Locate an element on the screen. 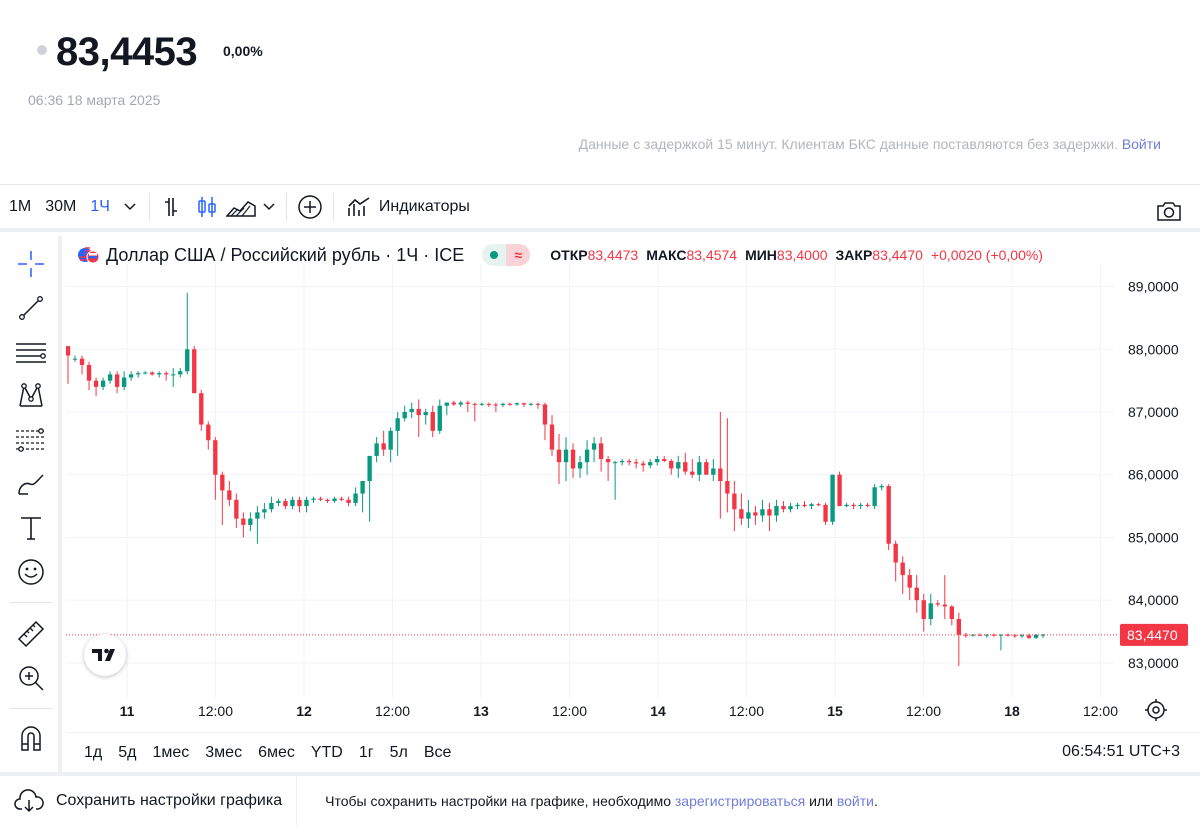 This screenshot has width=1200, height=834. brush-icon is located at coordinates (31, 484).